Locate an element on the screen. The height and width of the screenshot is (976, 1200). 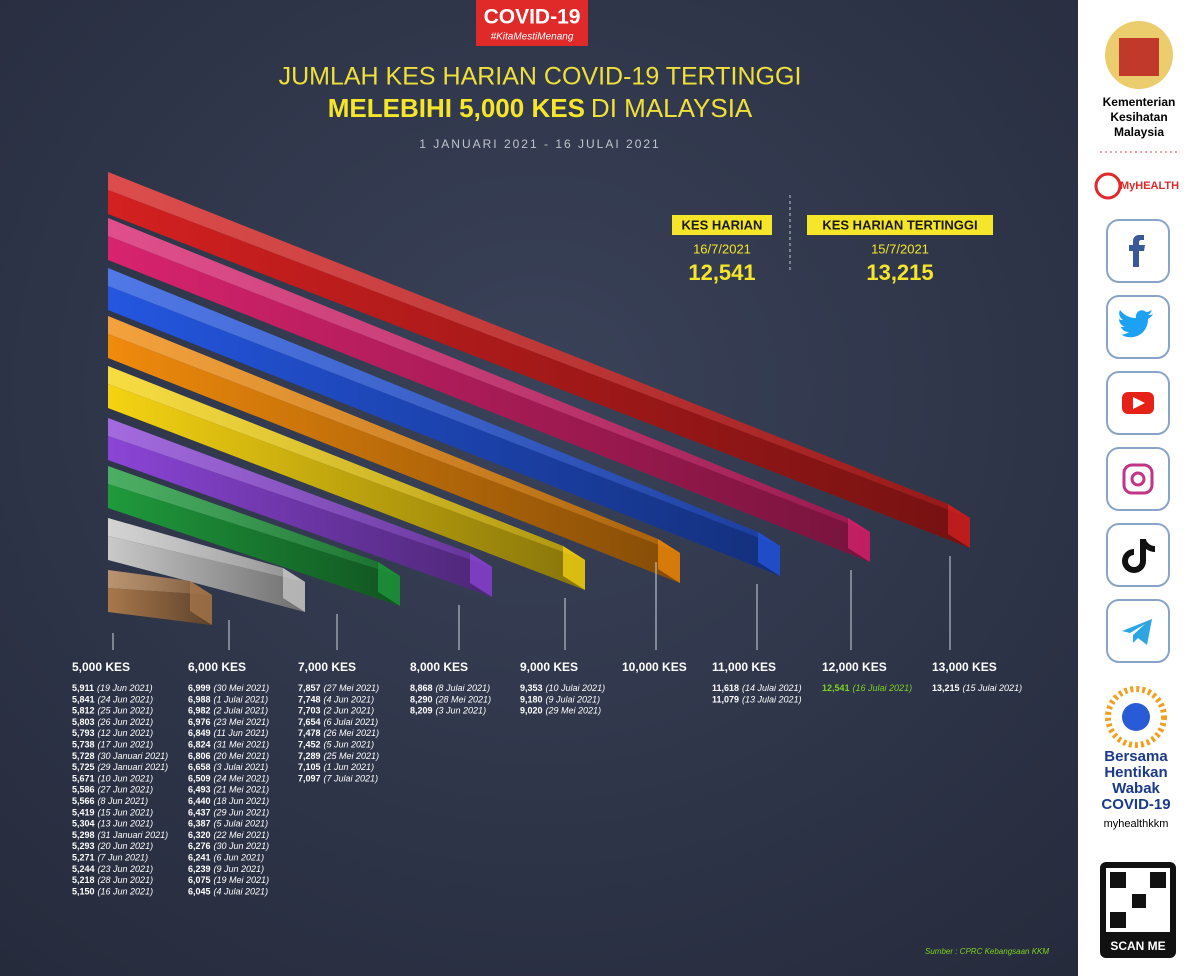
entry: 5,304 (13 Jun 2021) is located at coordinates (112, 824).